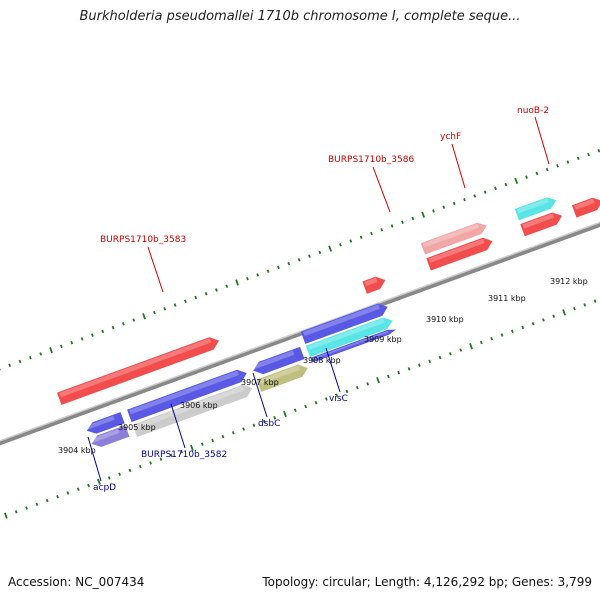 Image resolution: width=600 pixels, height=600 pixels. Describe the element at coordinates (199, 405) in the screenshot. I see `tick-label-2: 3906 kbp` at that location.